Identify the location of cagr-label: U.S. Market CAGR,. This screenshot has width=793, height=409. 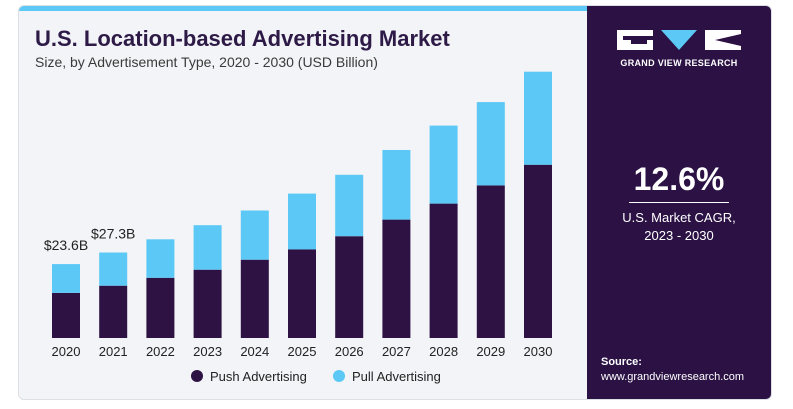
(679, 217).